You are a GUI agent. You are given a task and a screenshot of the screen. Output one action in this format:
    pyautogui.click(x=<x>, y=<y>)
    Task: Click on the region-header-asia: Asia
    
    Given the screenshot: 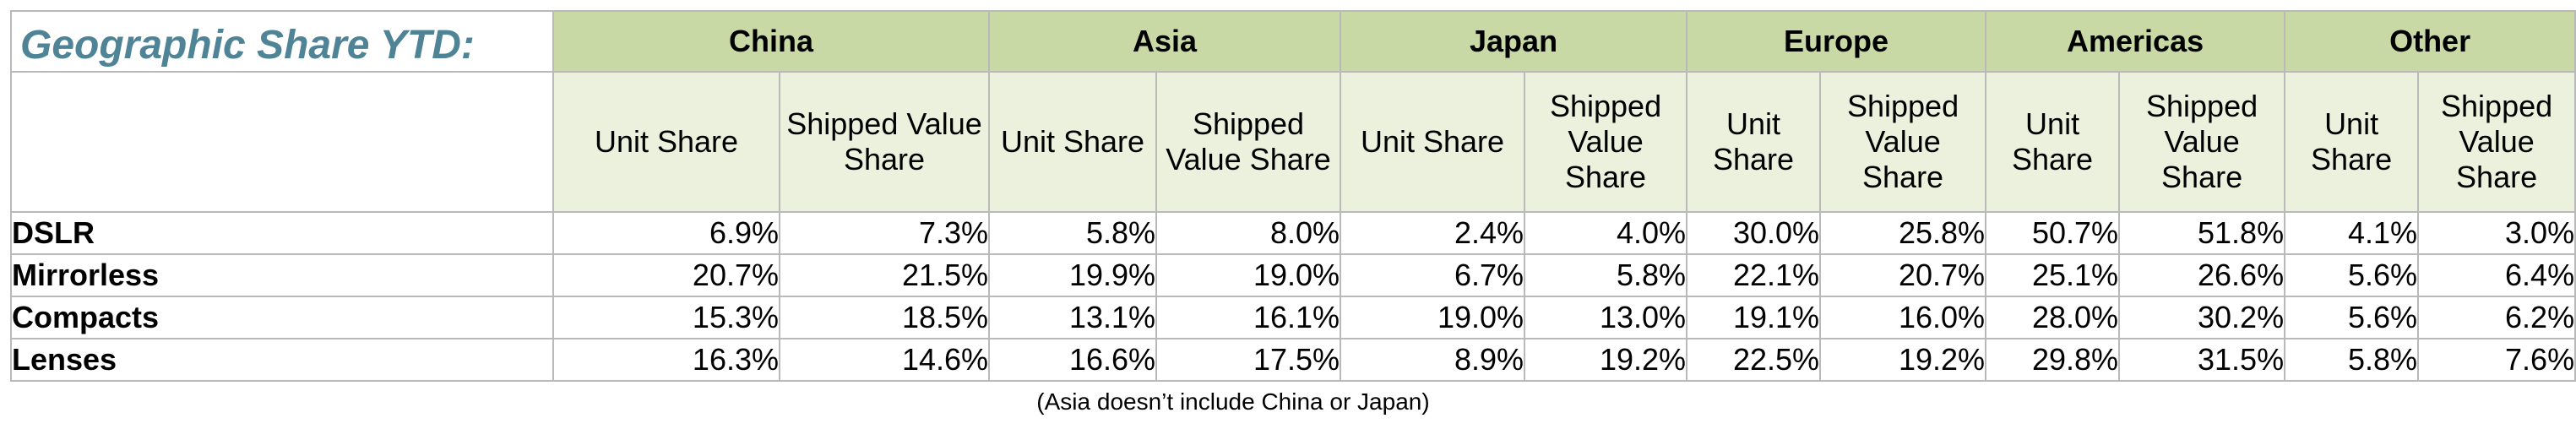 What is the action you would take?
    pyautogui.click(x=1165, y=42)
    